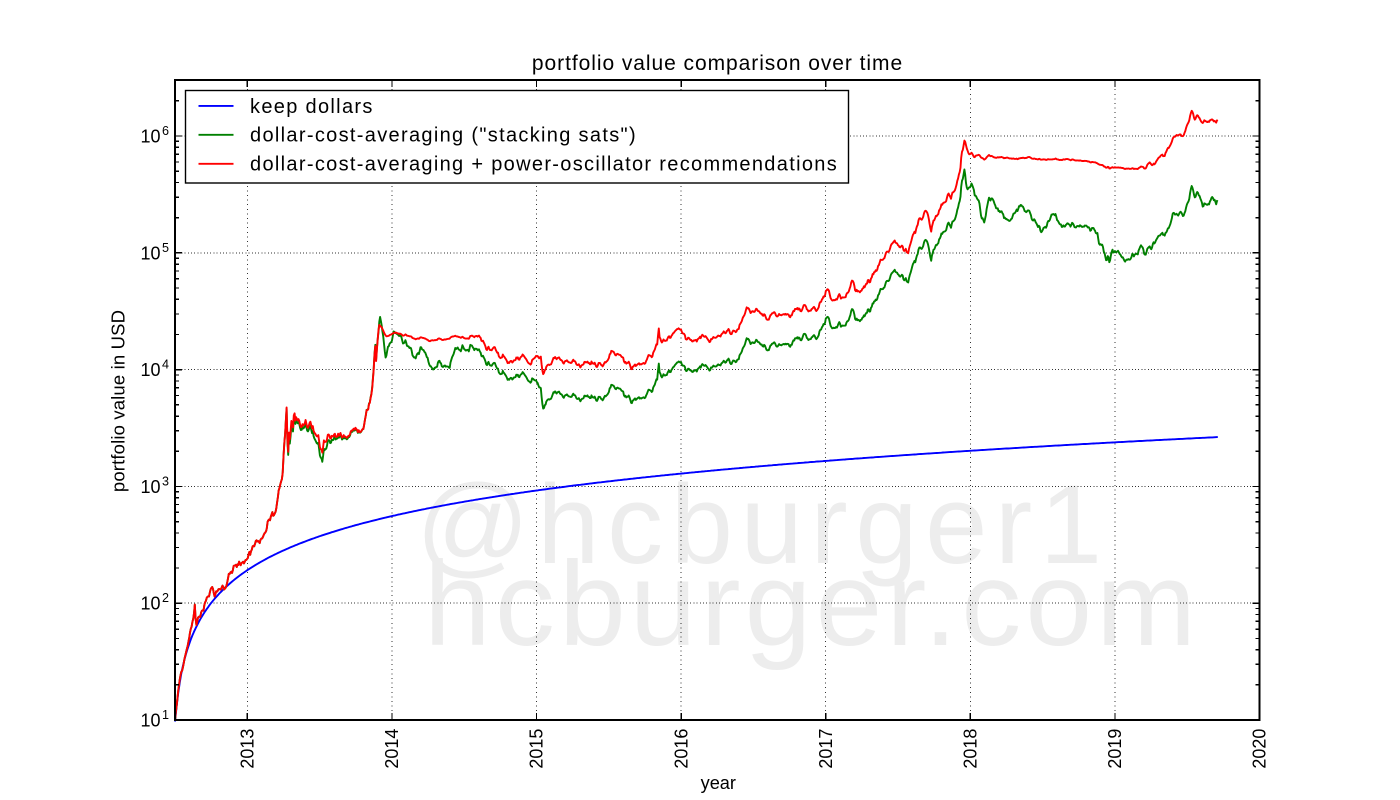 Image resolution: width=1400 pixels, height=800 pixels. I want to click on svg-text: 5, so click(165, 248).